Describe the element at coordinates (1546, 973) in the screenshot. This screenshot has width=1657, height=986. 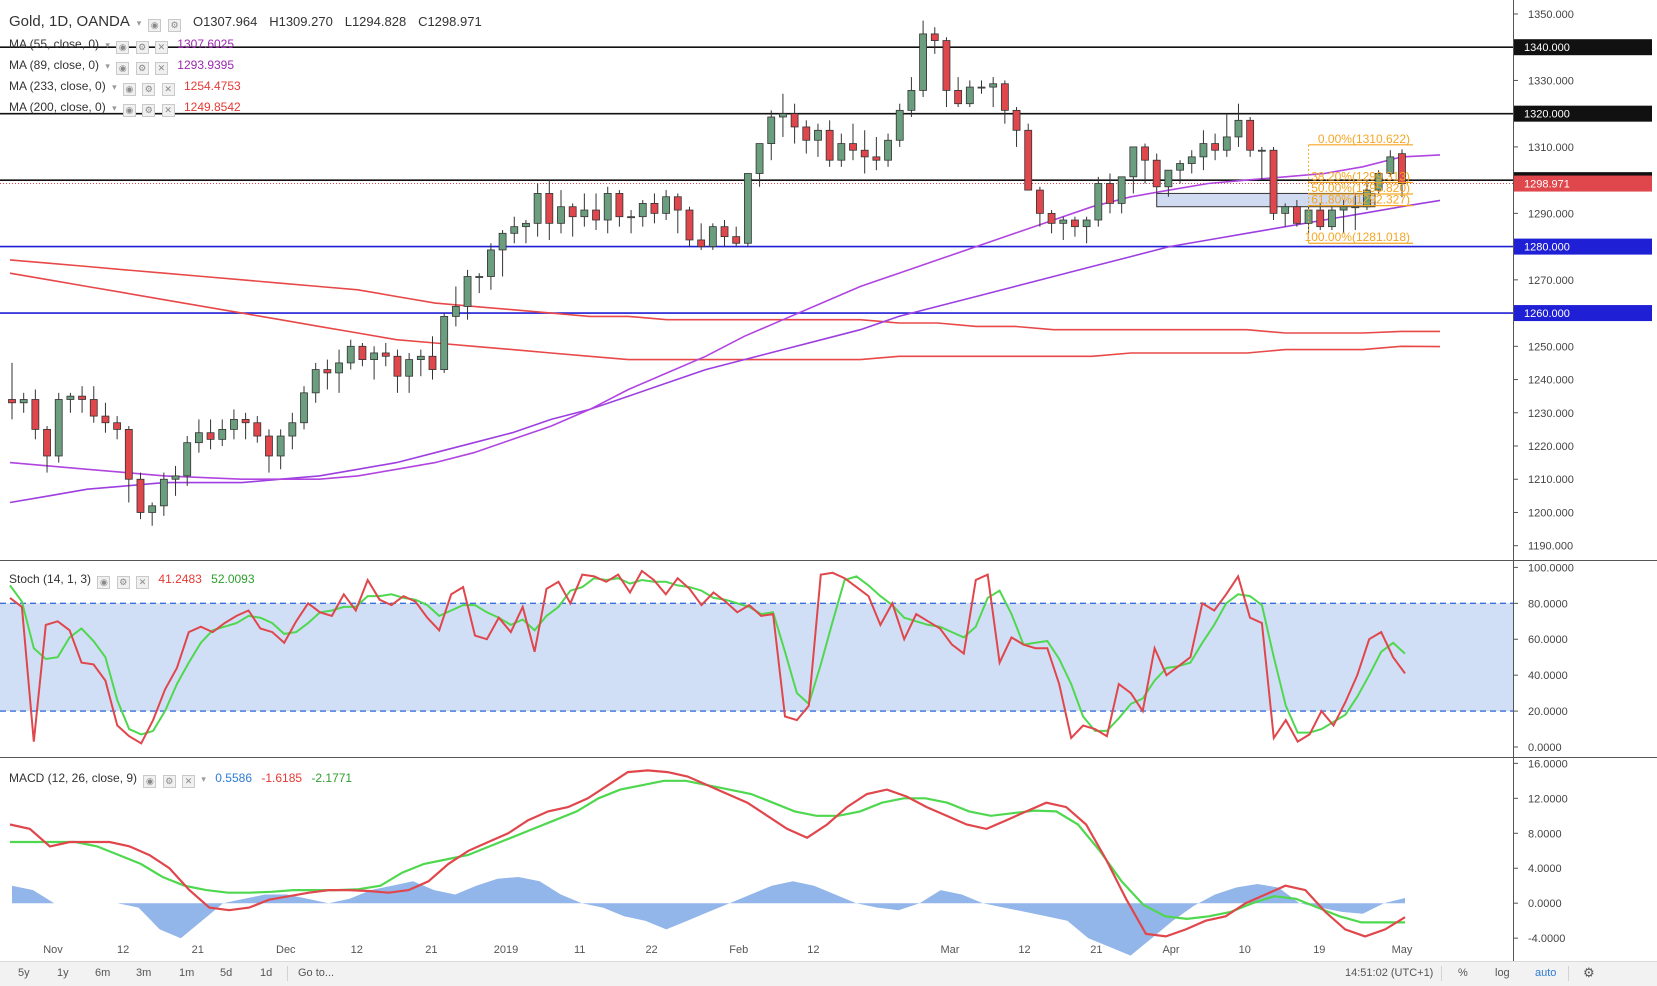
I see `auto-toggle: auto` at that location.